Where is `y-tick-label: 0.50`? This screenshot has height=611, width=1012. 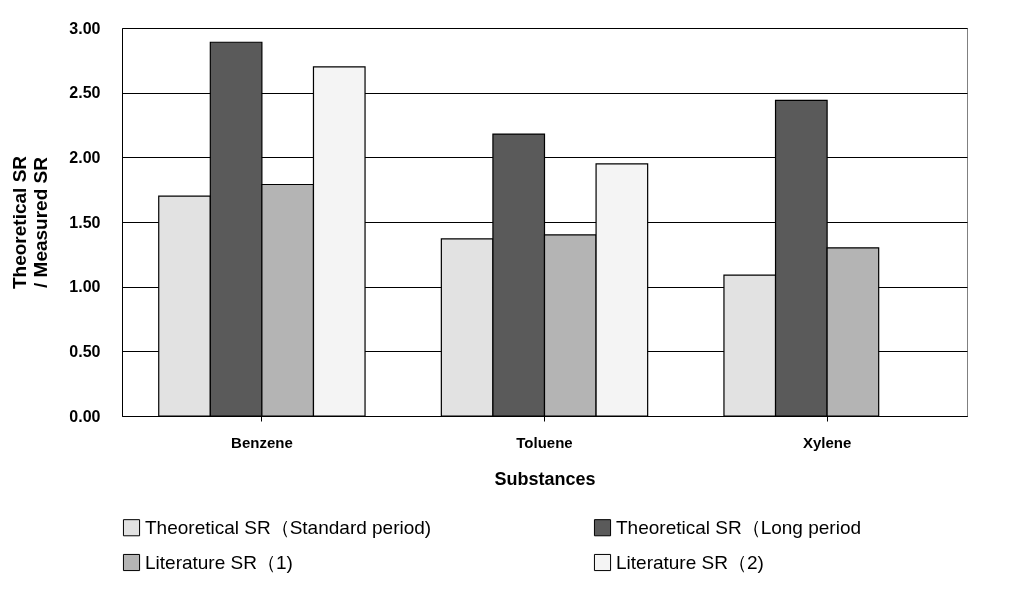
y-tick-label: 0.50 is located at coordinates (85, 351).